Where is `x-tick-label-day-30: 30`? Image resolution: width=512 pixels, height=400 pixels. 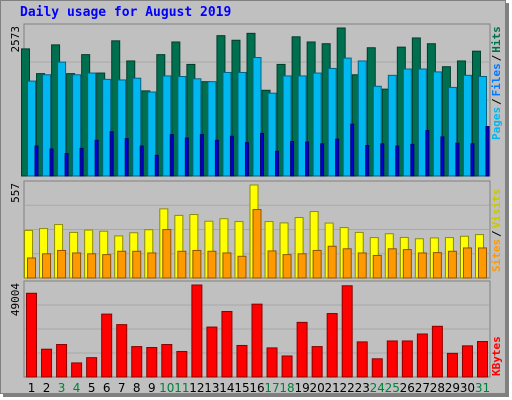
x-tick-label-day-30: 30 is located at coordinates (467, 388).